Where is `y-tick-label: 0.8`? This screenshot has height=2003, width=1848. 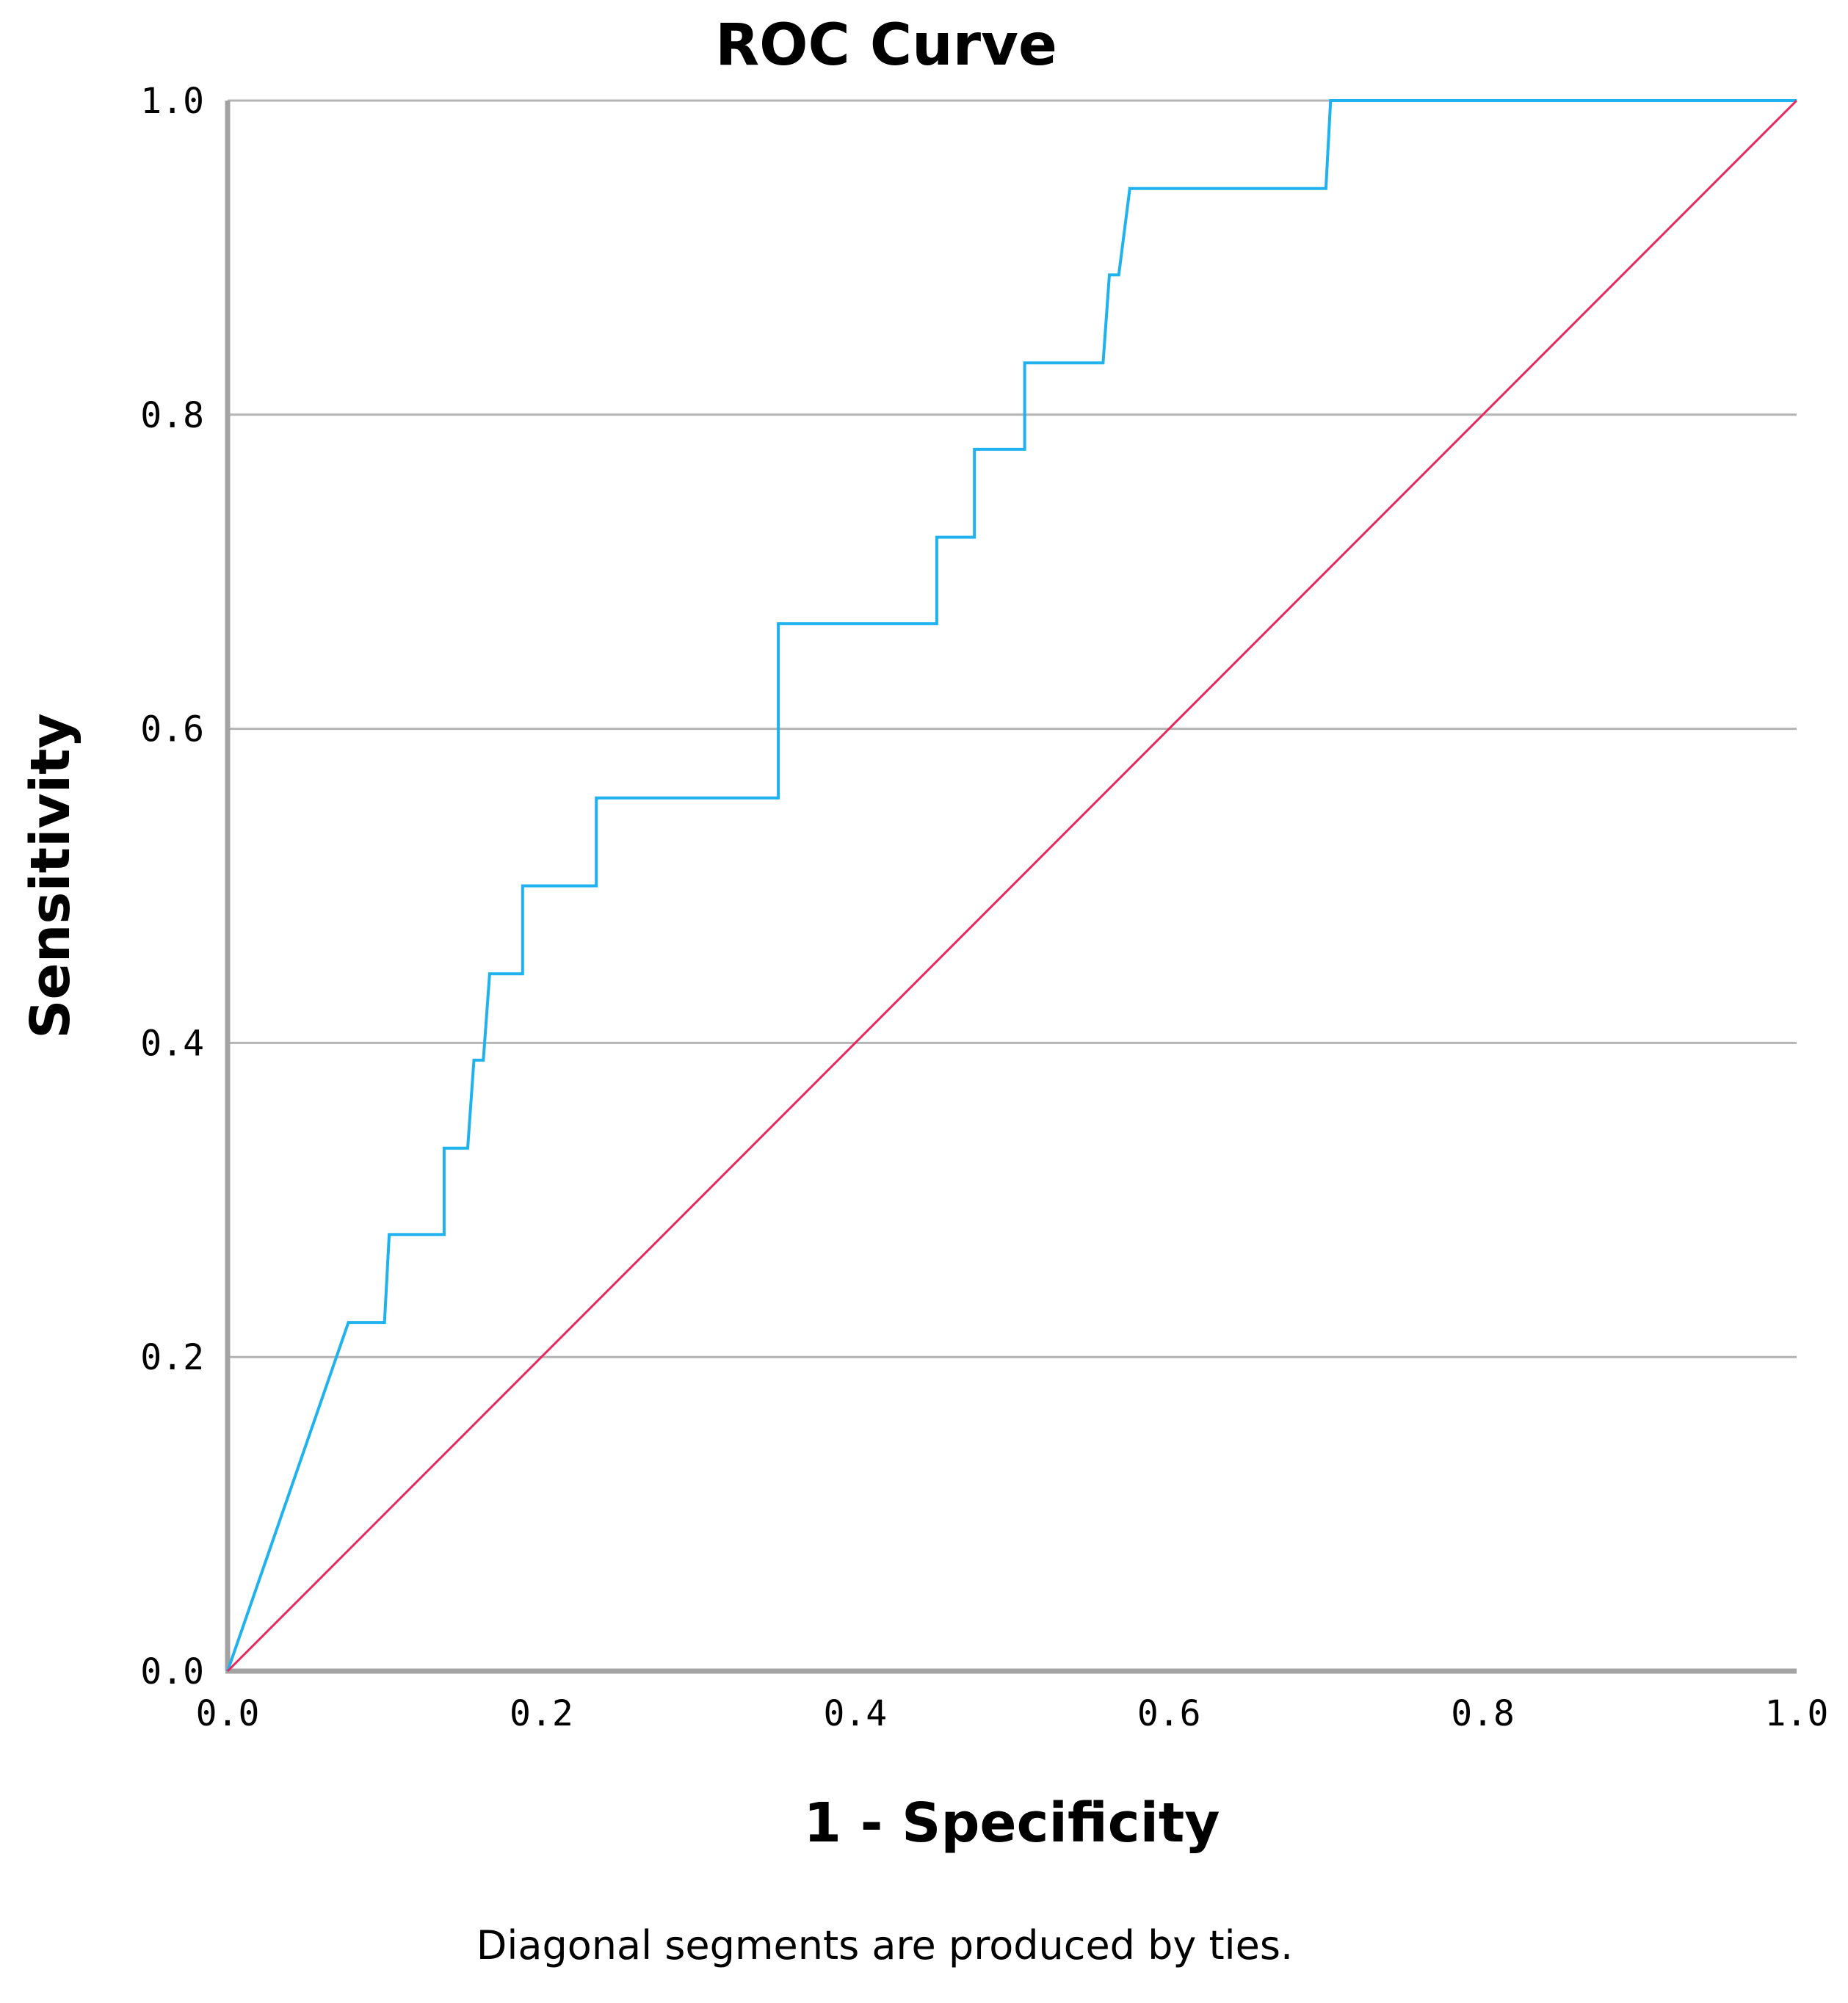
y-tick-label: 0.8 is located at coordinates (172, 415).